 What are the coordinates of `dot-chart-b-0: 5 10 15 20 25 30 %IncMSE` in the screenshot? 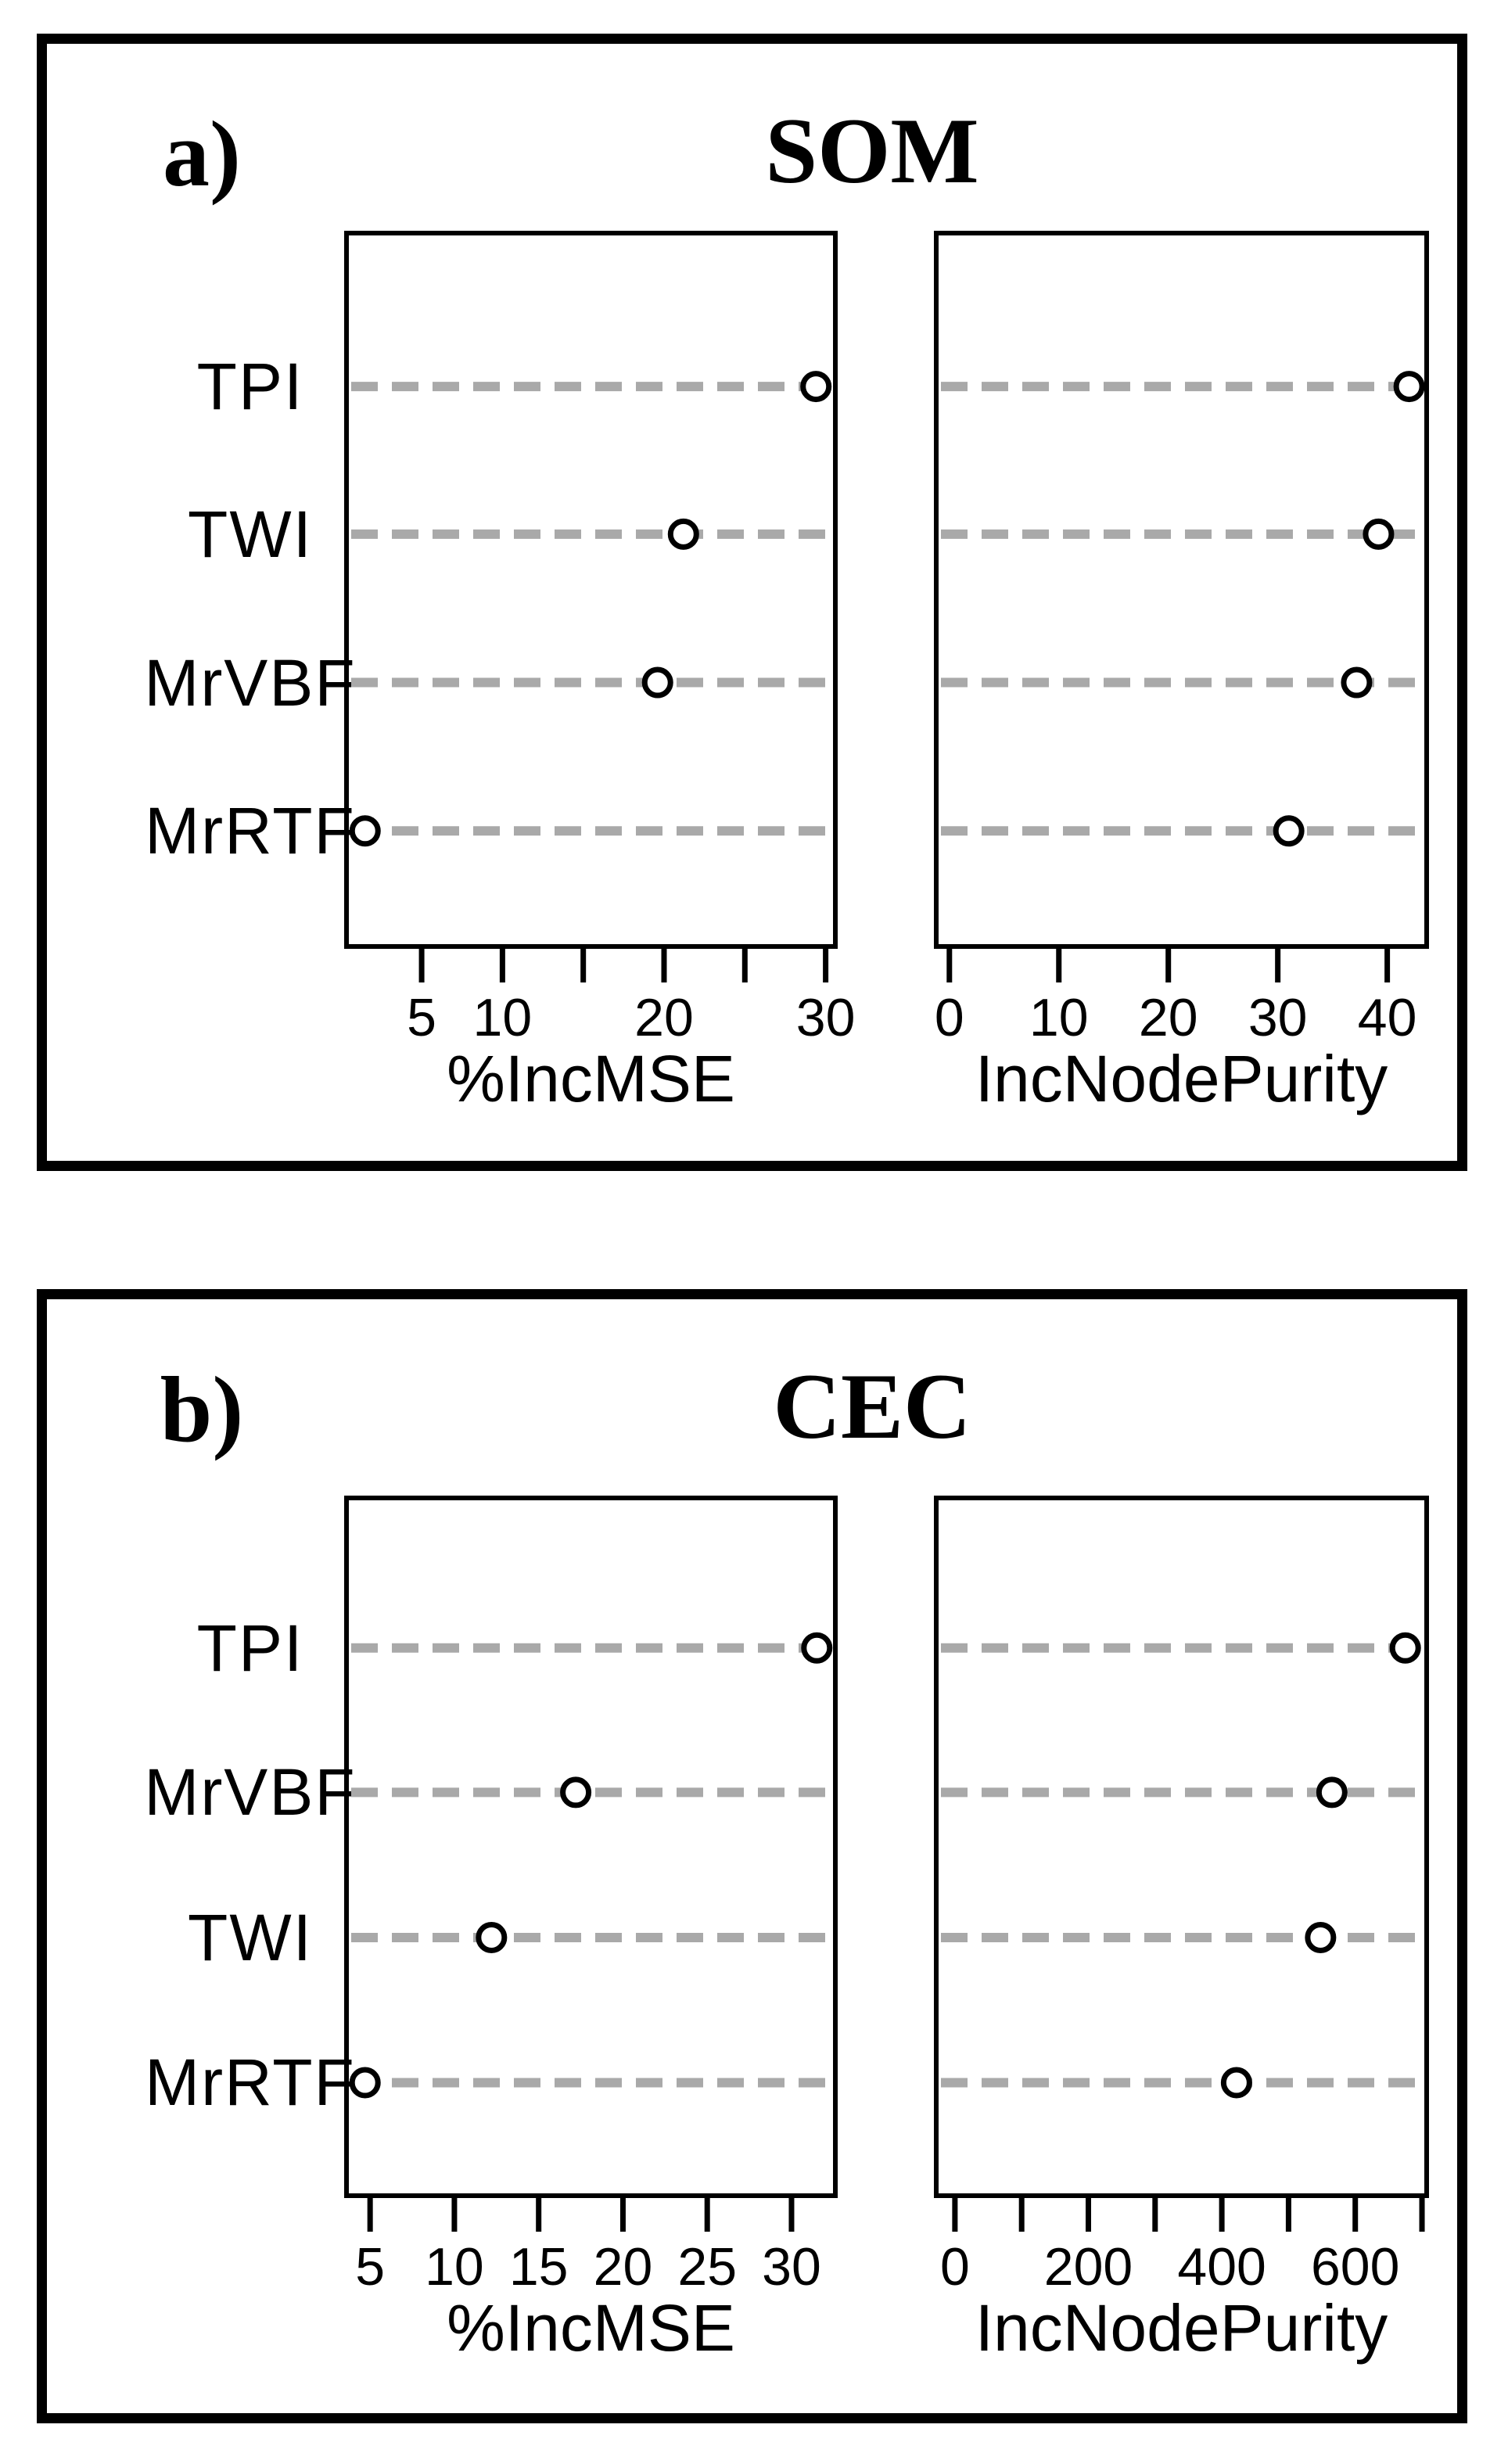 It's located at (591, 1930).